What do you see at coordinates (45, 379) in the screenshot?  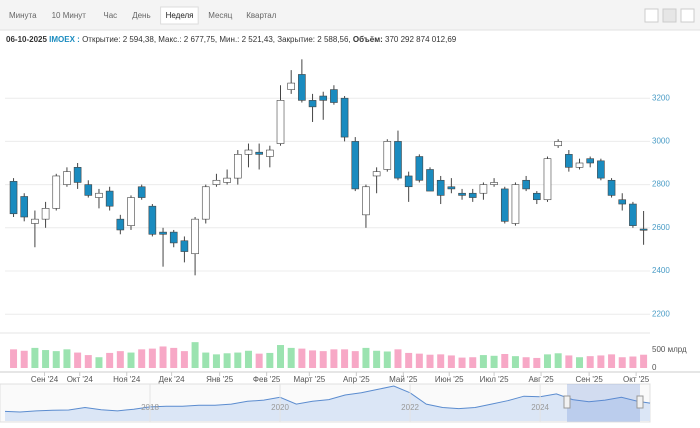 I see `x-tick-label: Сен '24` at bounding box center [45, 379].